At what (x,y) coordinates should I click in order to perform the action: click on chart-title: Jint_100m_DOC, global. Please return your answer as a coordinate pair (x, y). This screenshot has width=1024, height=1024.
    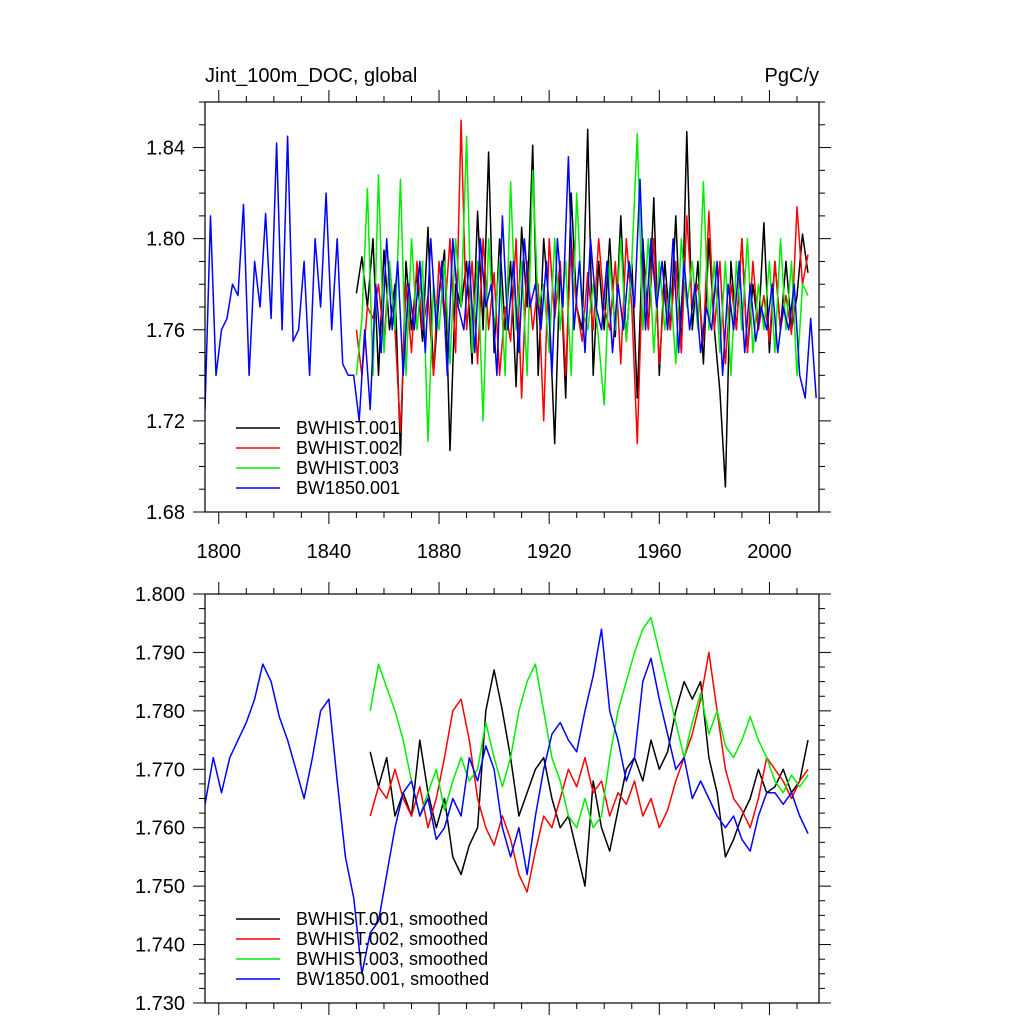
    Looking at the image, I should click on (311, 76).